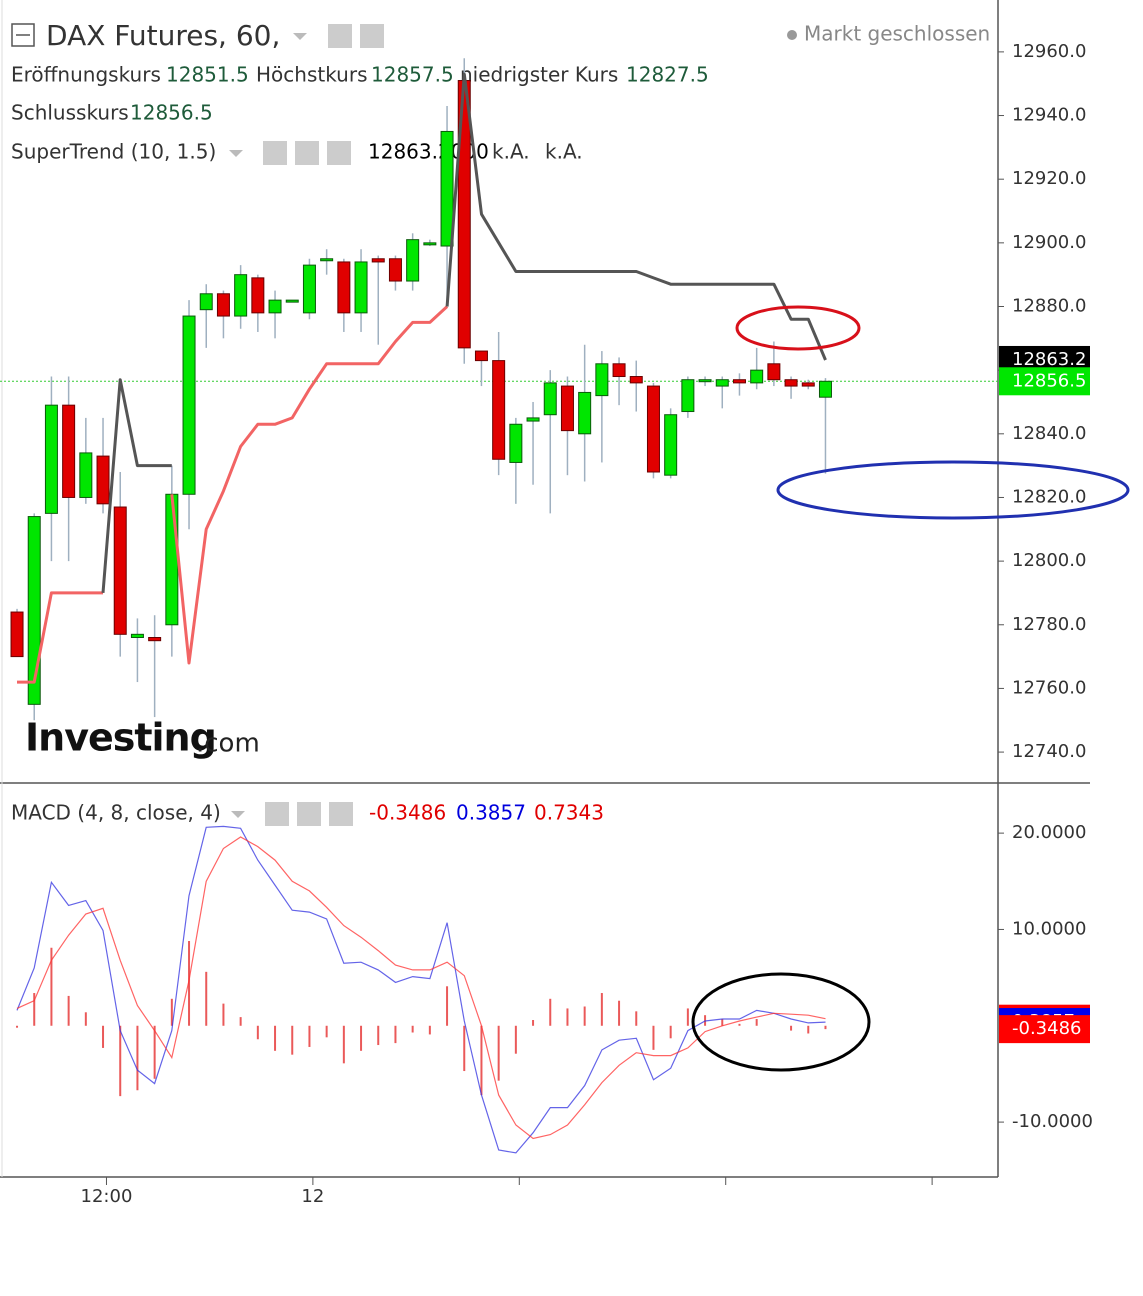 This screenshot has width=1143, height=1296. I want to click on ohlc-label: Eröffnungskurs, so click(86, 75).